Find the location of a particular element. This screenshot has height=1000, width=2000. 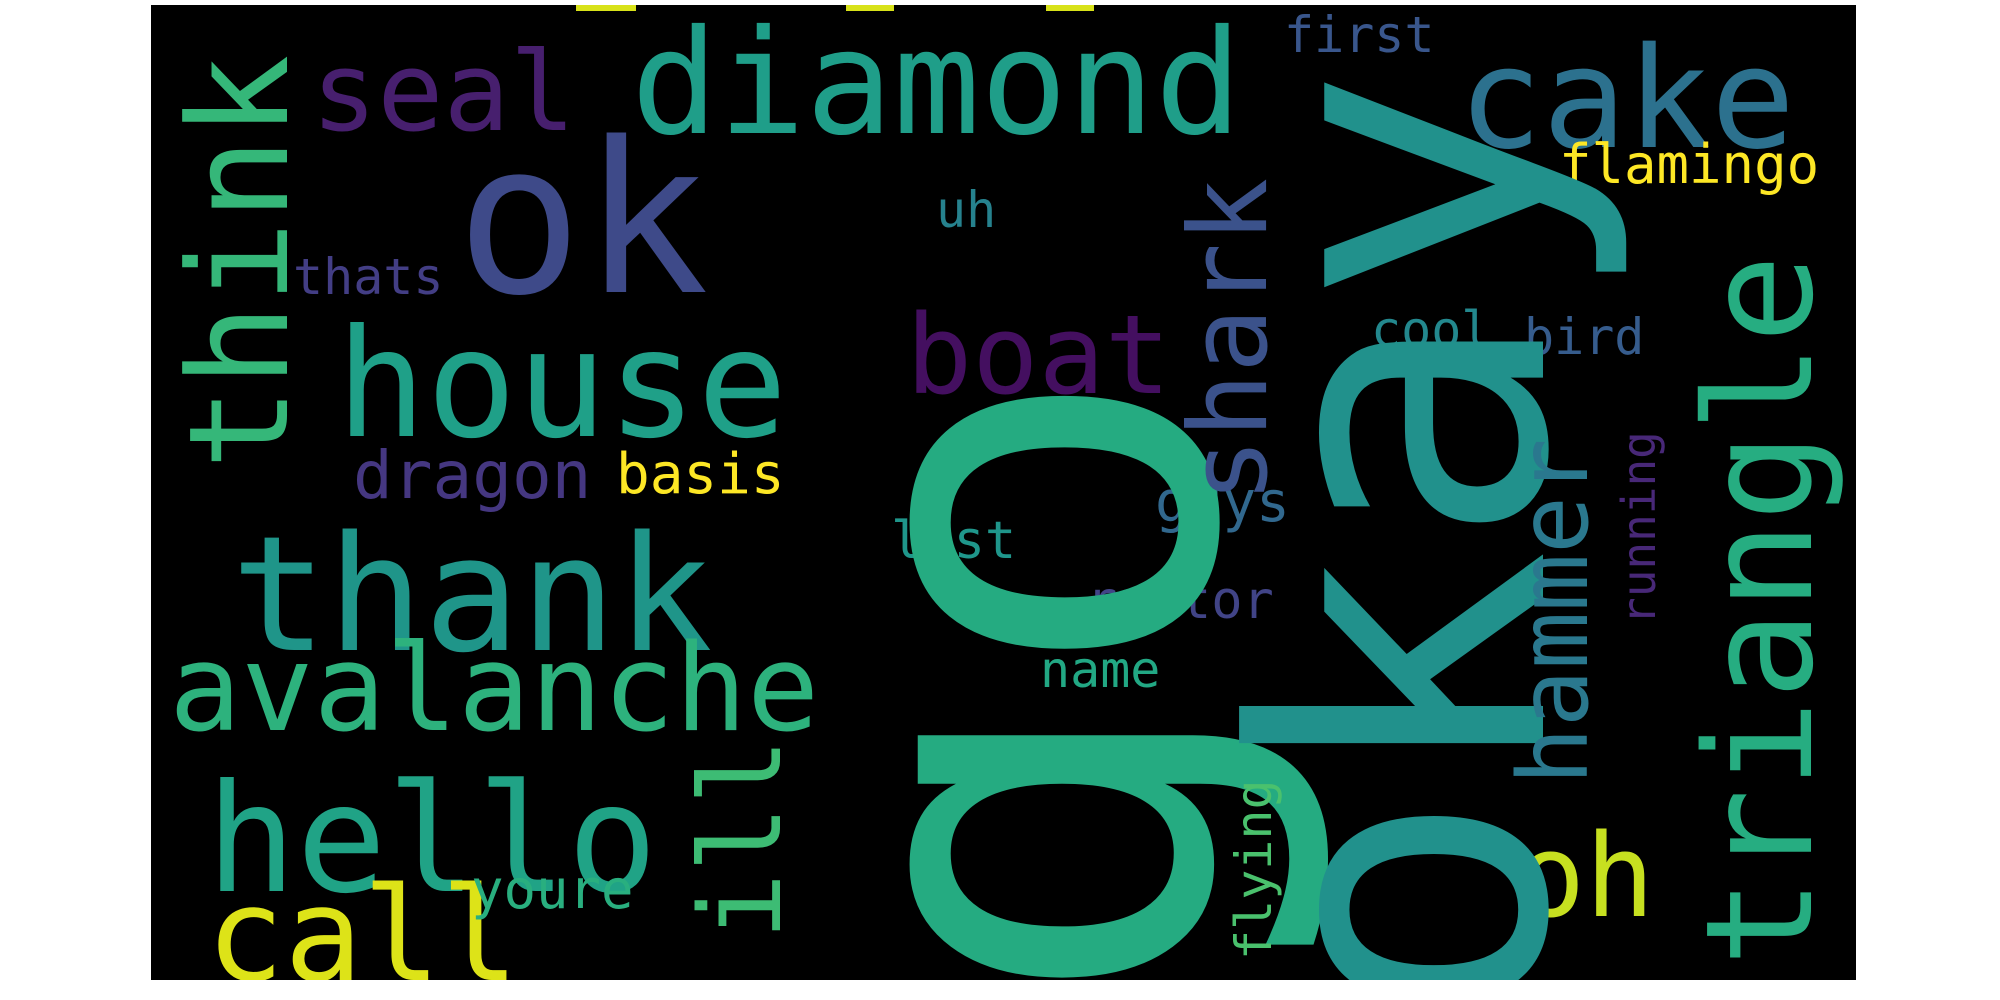

word-house: house is located at coordinates (562, 385).